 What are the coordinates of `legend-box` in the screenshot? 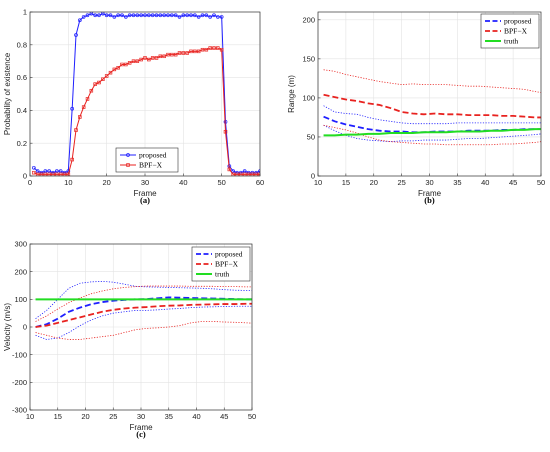 It's located at (510, 31).